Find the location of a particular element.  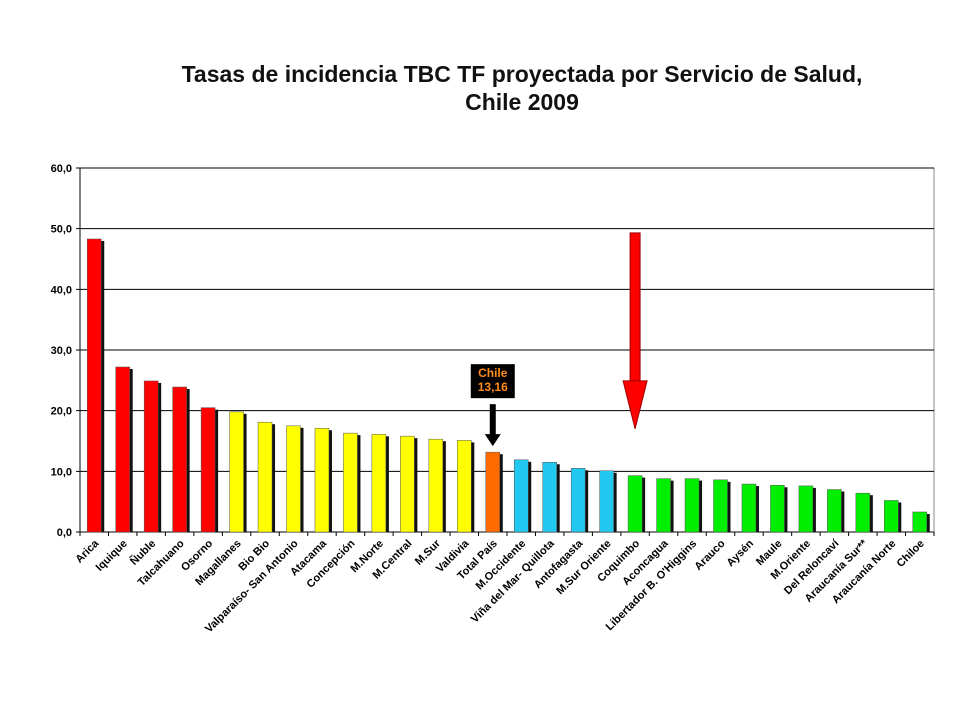

callout-arrow-shaft is located at coordinates (492, 420).